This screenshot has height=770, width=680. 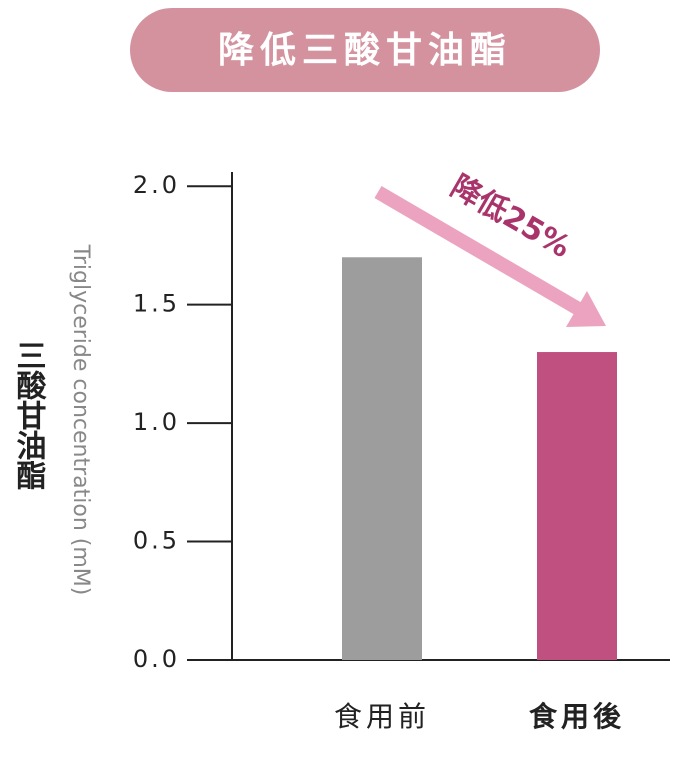 I want to click on y-tick-label: 0.0, so click(x=156, y=659).